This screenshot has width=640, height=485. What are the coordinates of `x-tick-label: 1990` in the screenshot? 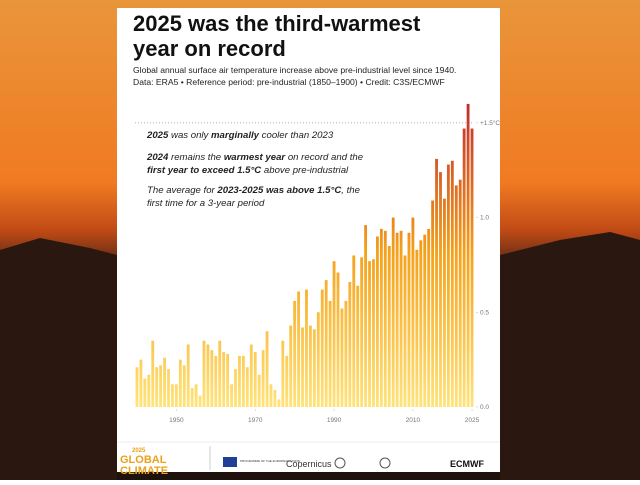 It's located at (334, 420).